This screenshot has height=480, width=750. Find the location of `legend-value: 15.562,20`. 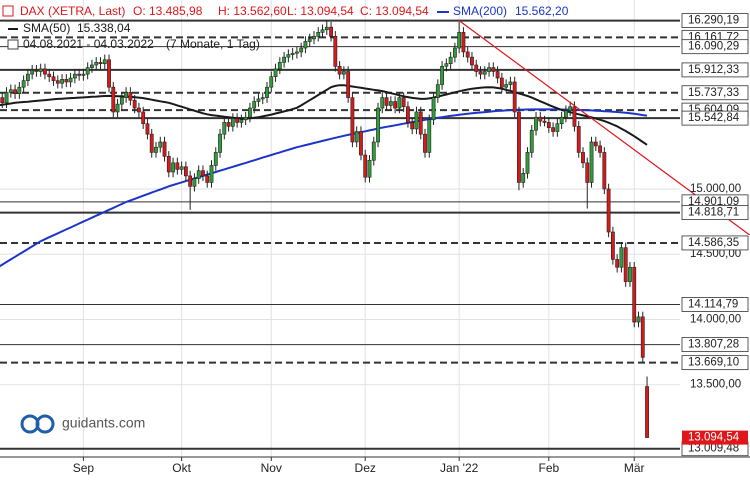

legend-value: 15.562,20 is located at coordinates (542, 11).